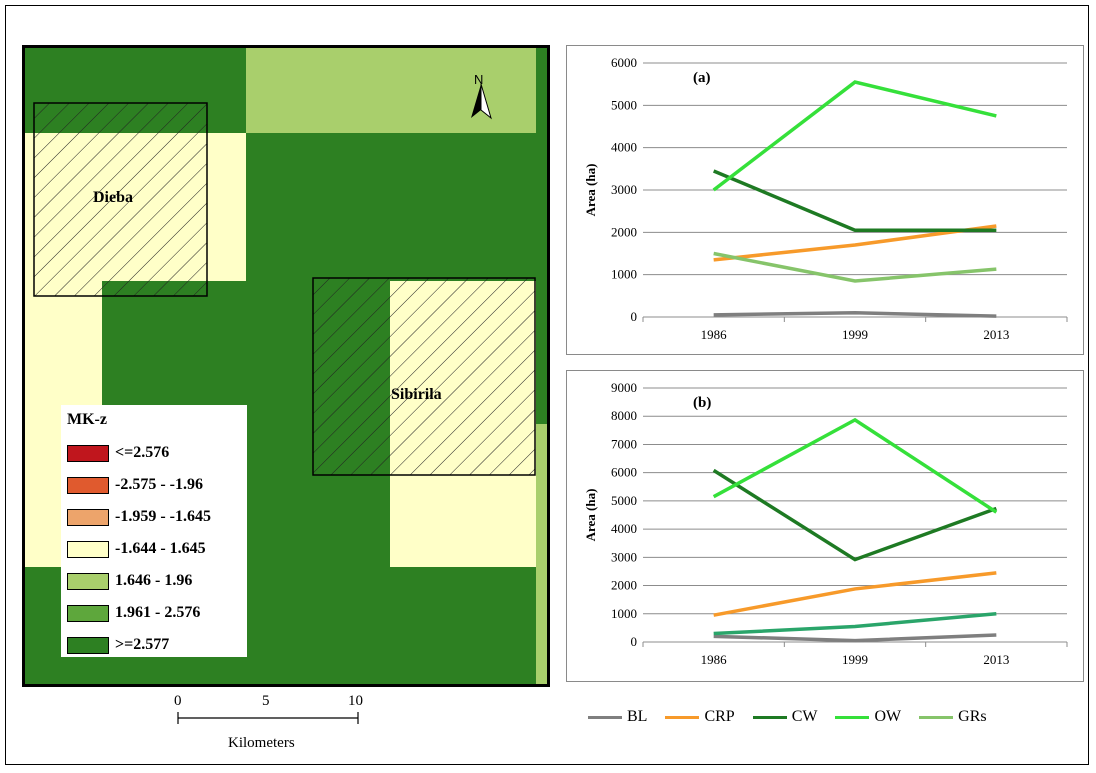 The height and width of the screenshot is (773, 1096). Describe the element at coordinates (142, 452) in the screenshot. I see `legend-label: <=2.576` at that location.